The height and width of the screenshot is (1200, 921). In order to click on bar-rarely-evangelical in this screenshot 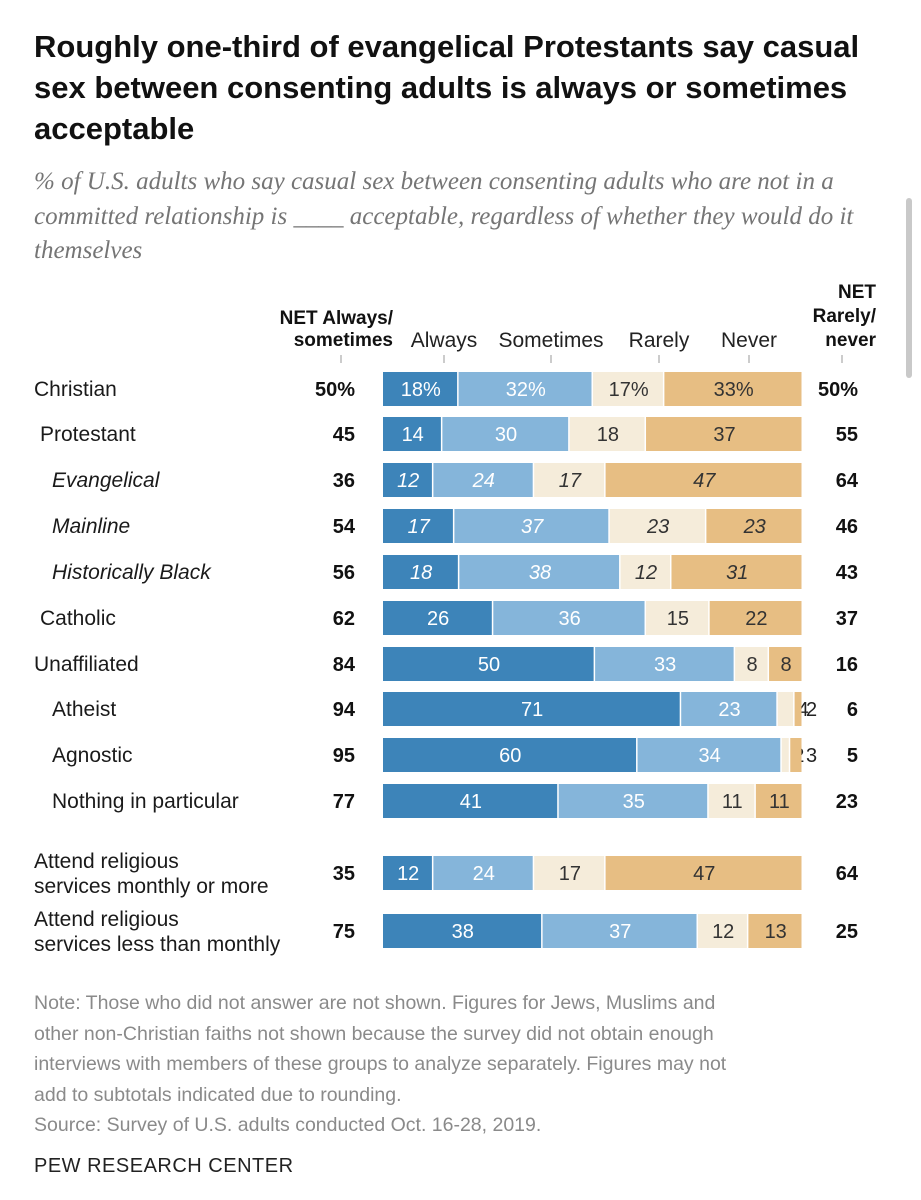, I will do `click(569, 480)`.